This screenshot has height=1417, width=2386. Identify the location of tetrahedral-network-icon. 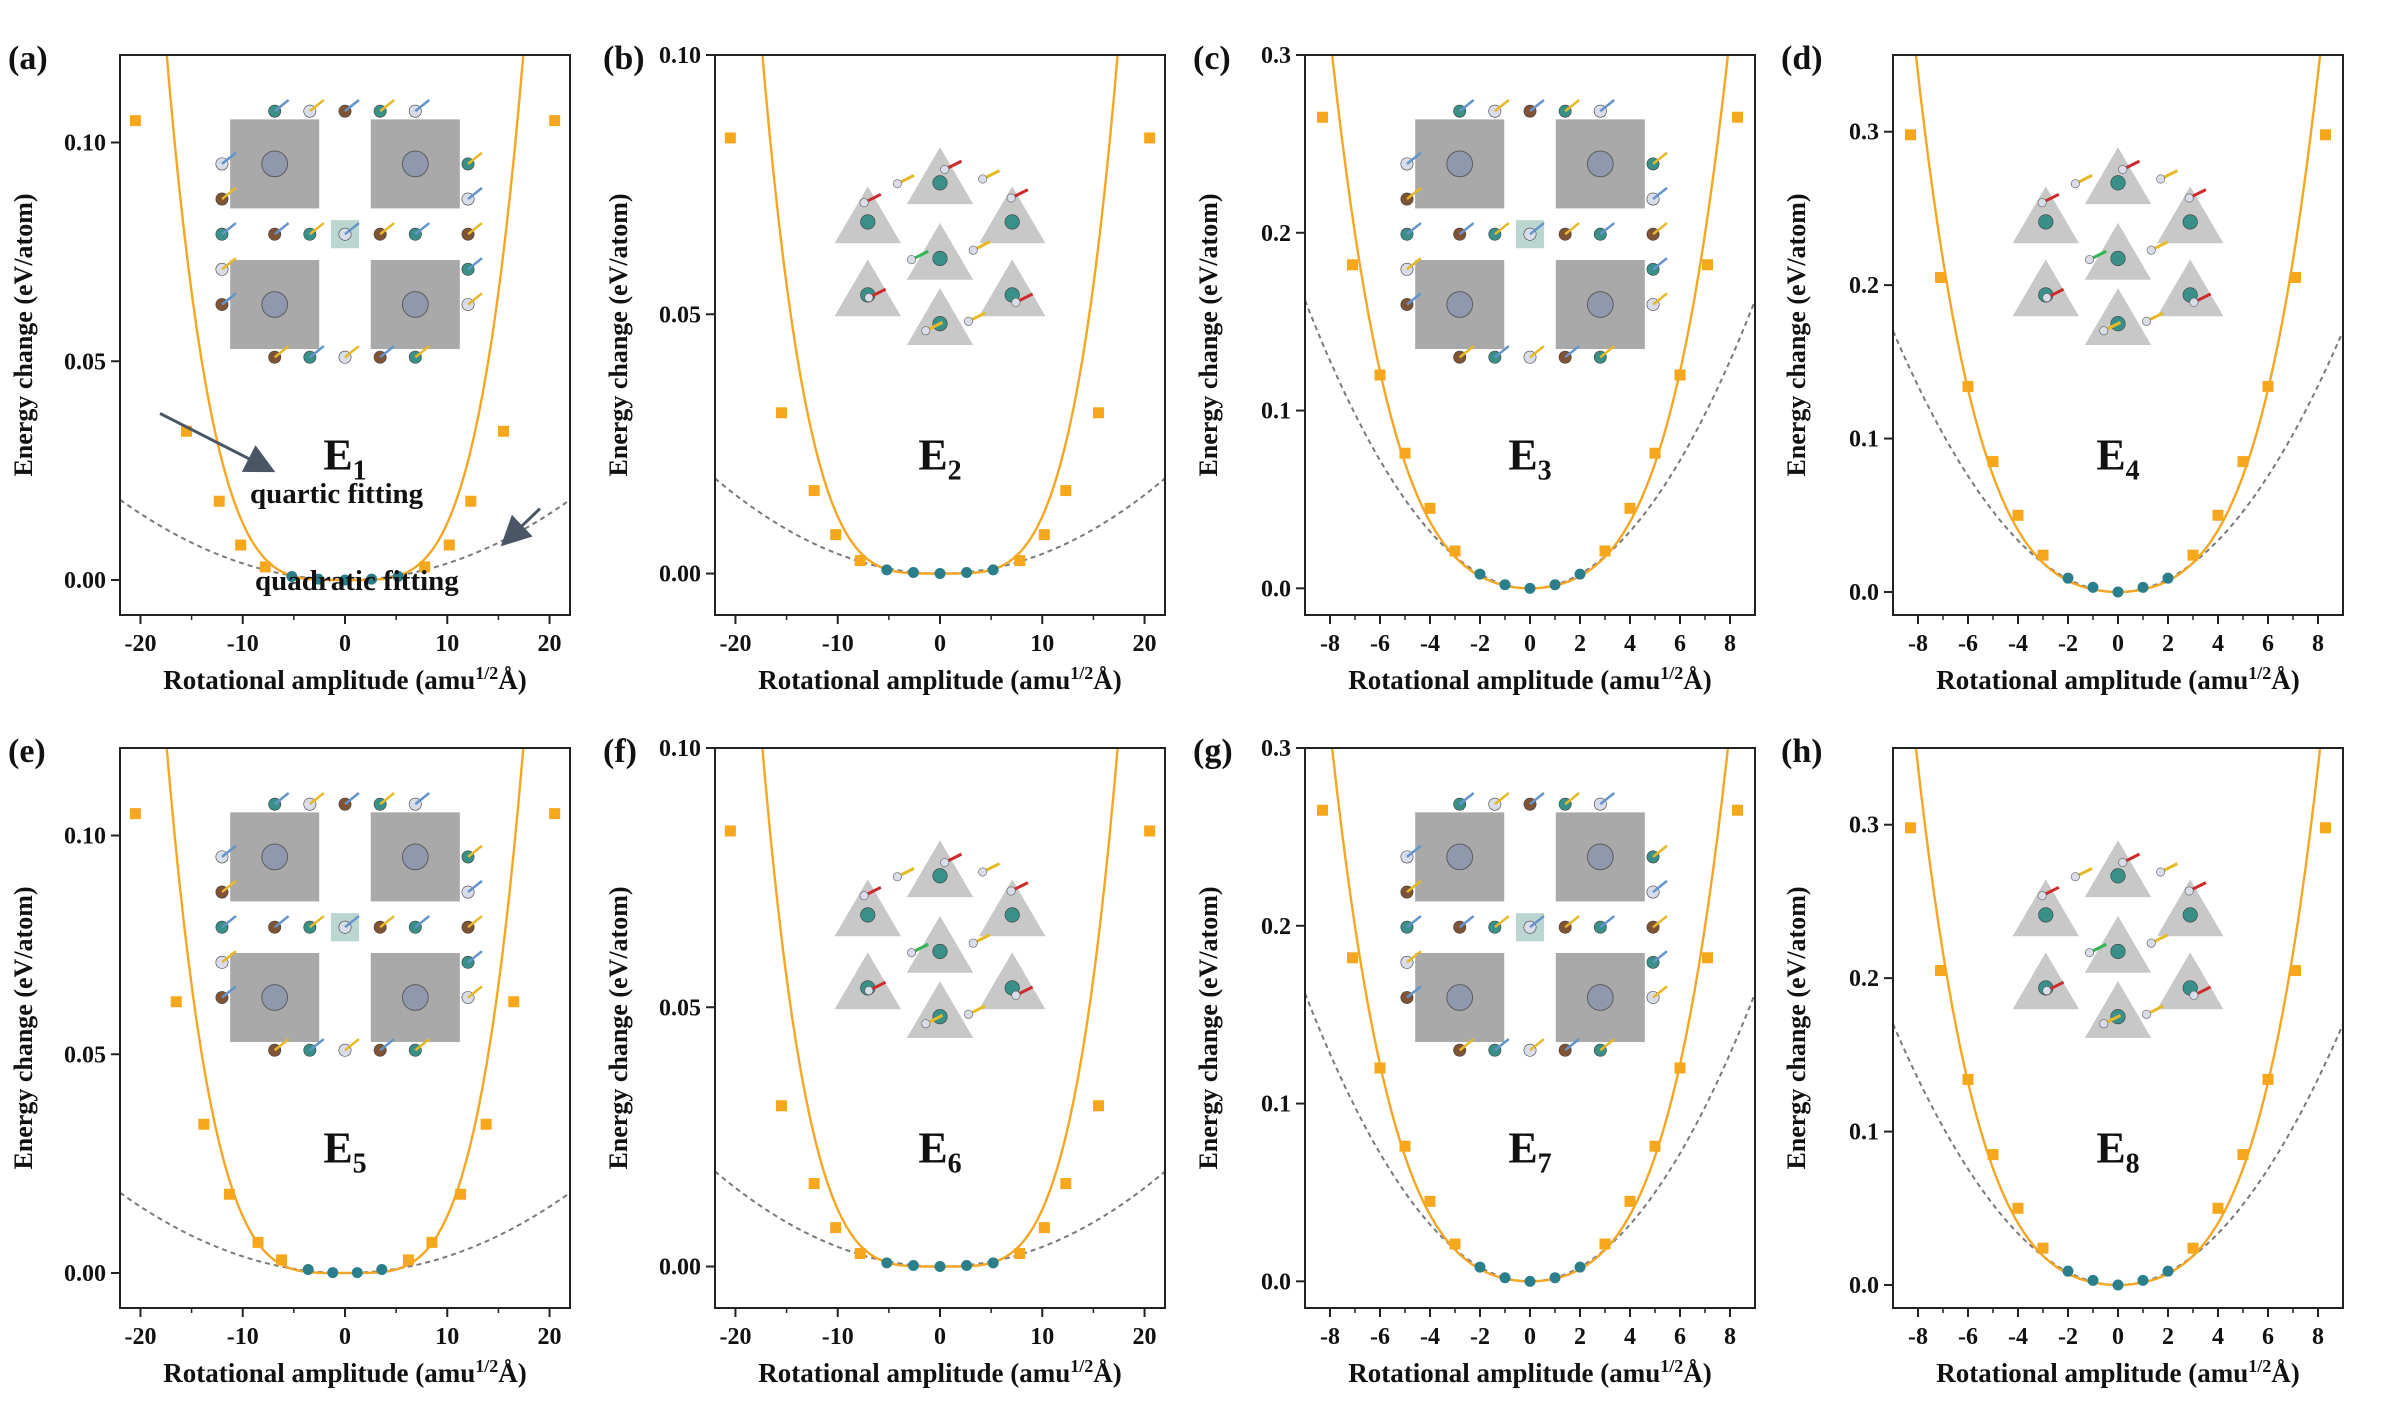
(2118, 246).